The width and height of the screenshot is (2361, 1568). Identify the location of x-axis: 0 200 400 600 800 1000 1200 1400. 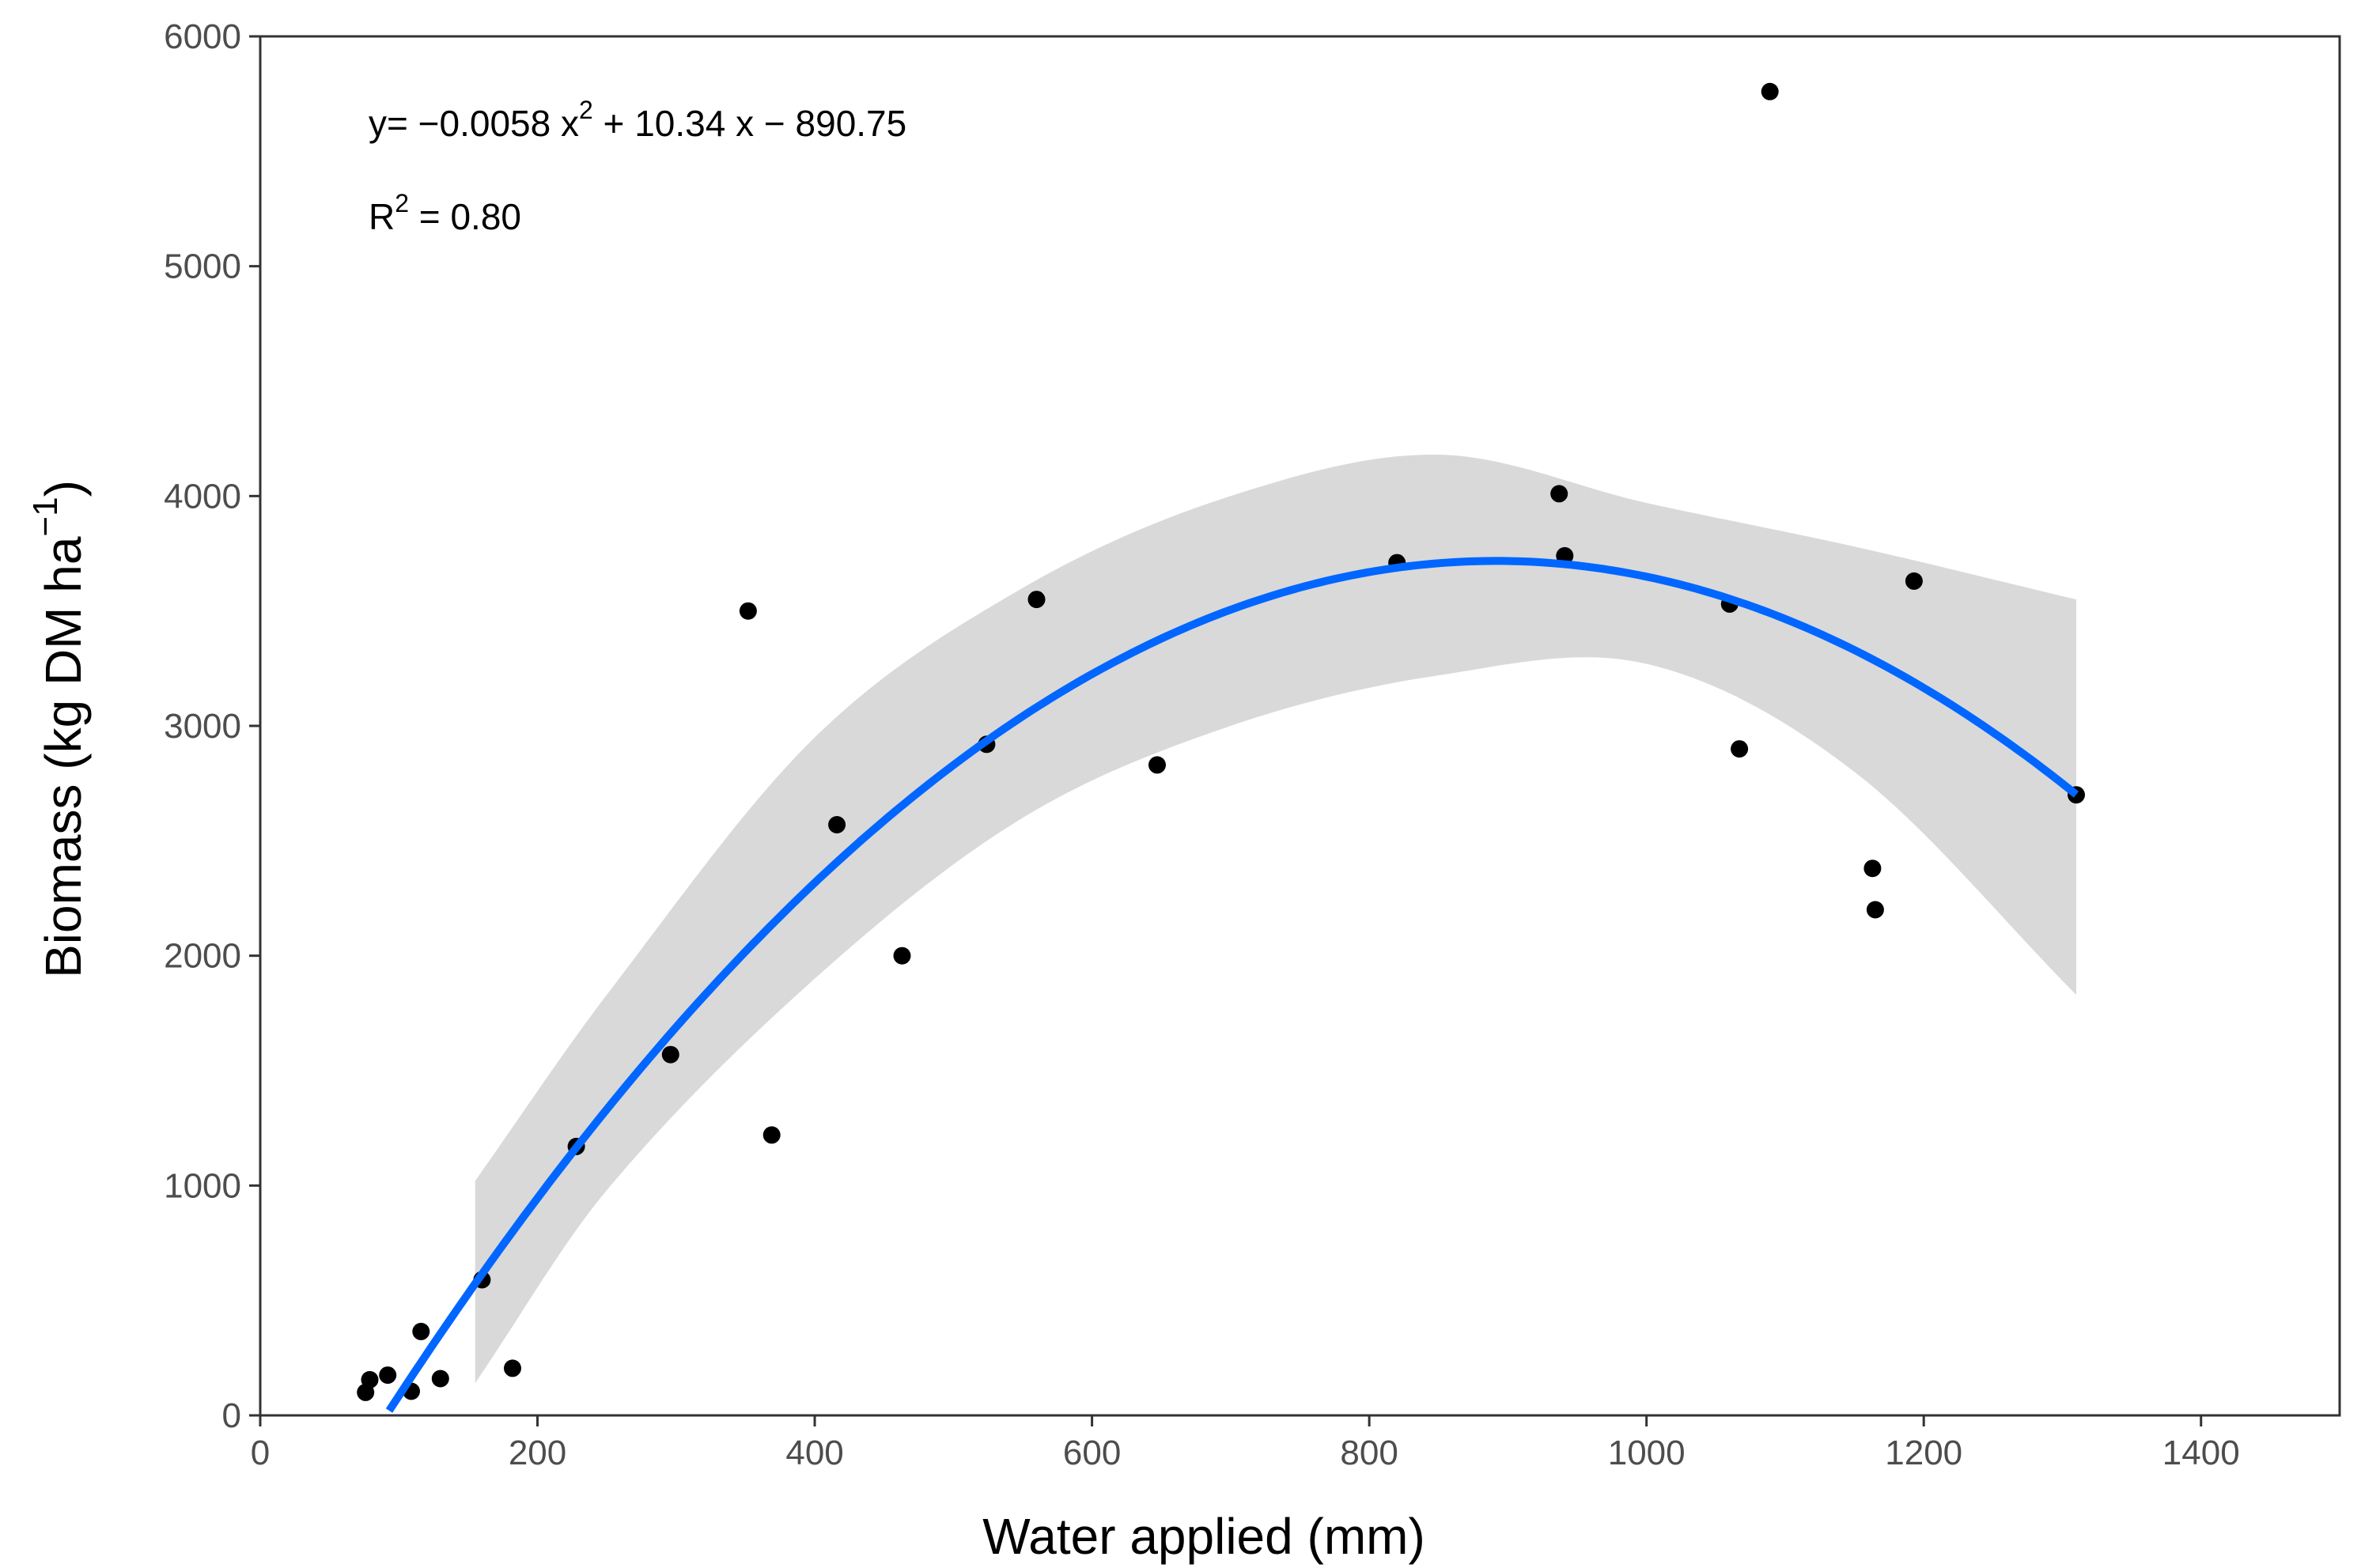
(1245, 1443).